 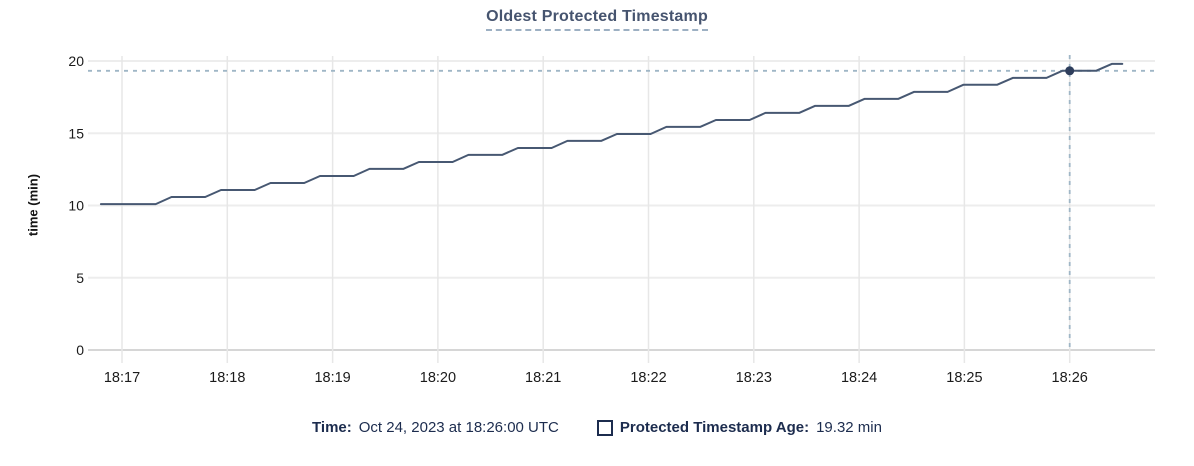 I want to click on chart-title: Oldest Protected Timestamp, so click(x=597, y=19).